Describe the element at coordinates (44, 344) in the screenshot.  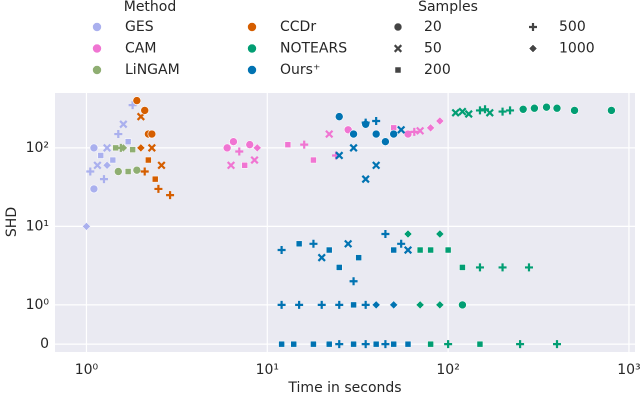
I see `y-tick-label: 0` at that location.